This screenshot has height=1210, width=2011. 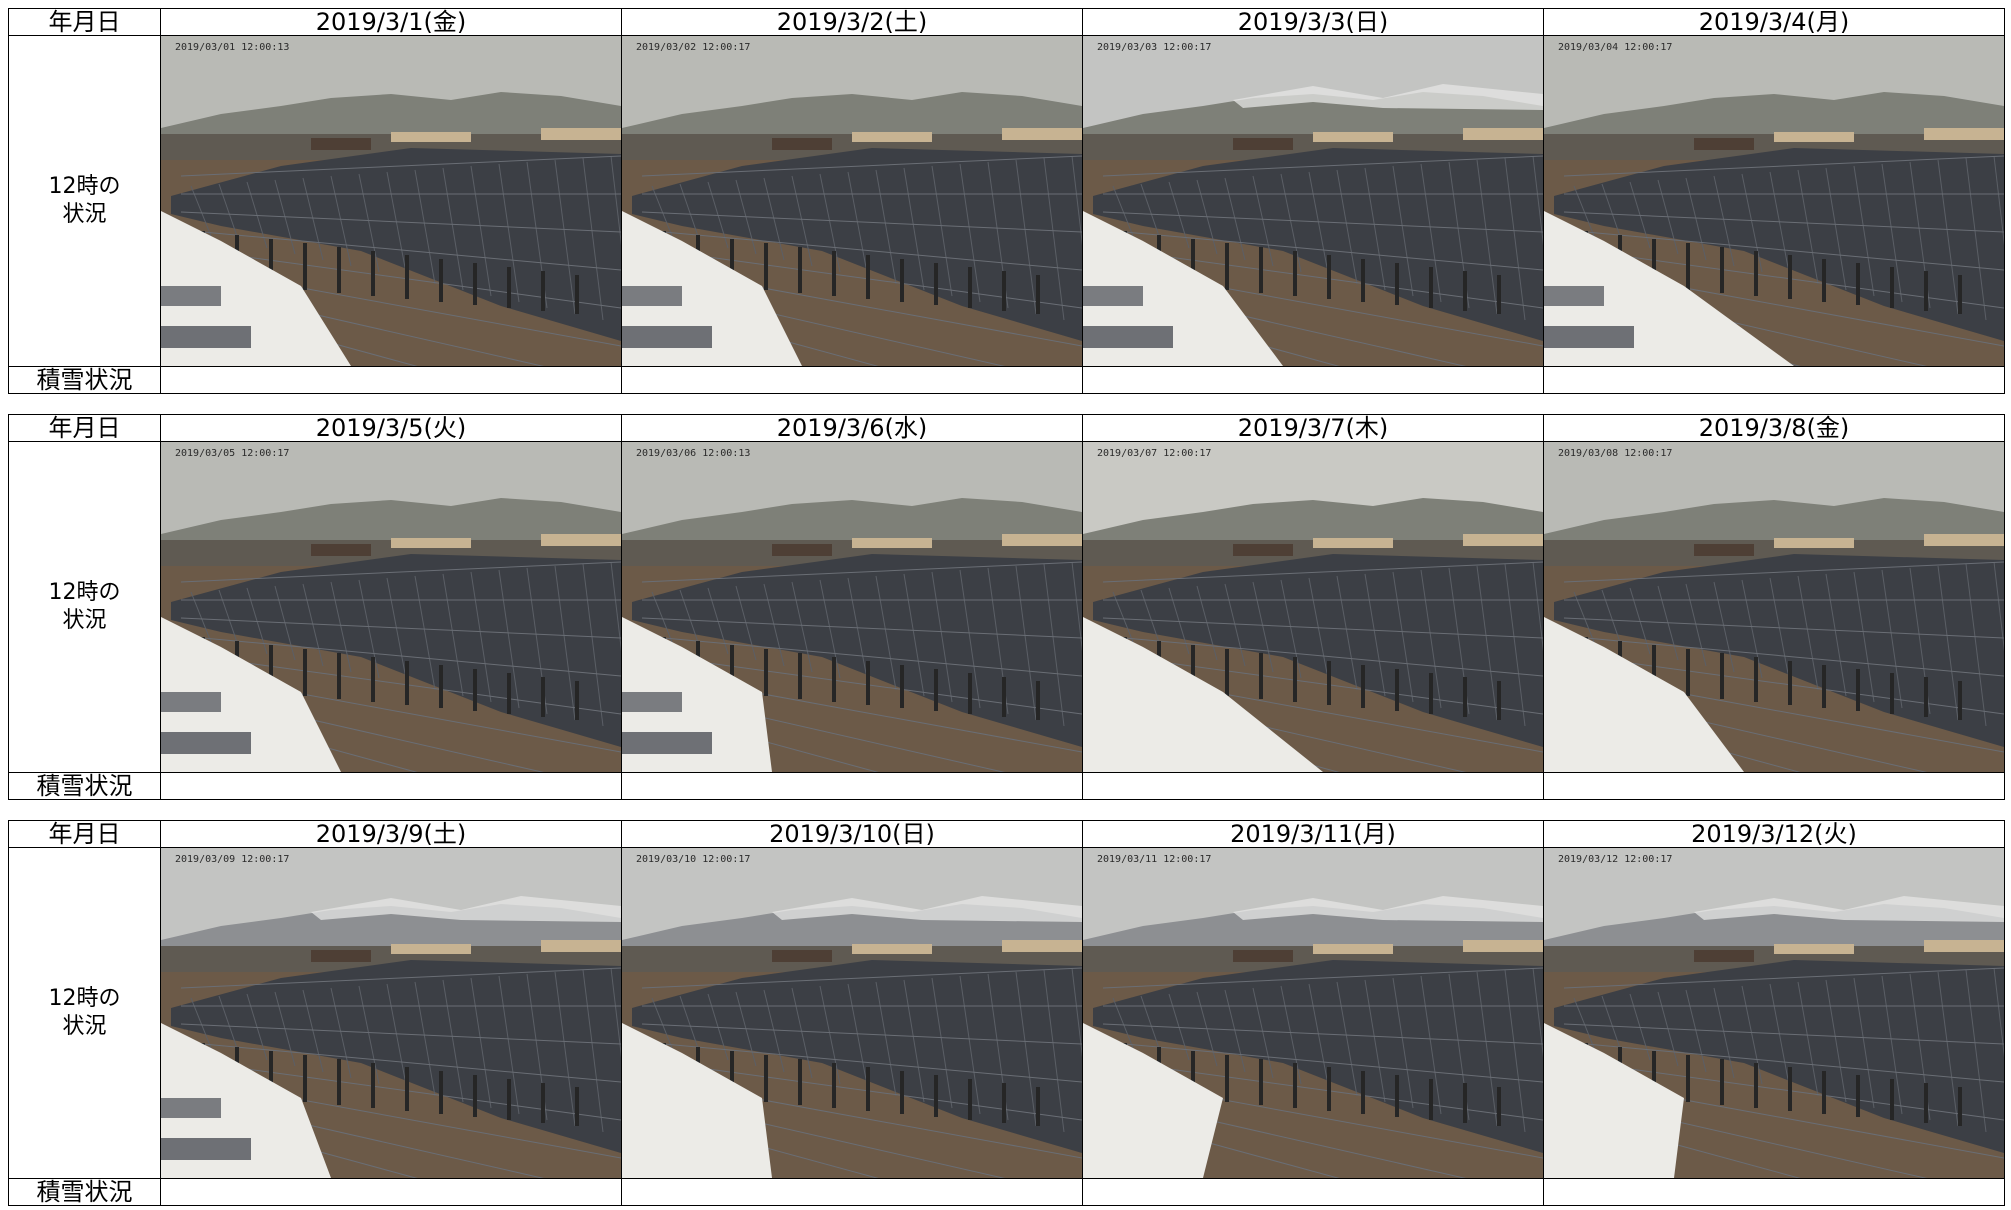 What do you see at coordinates (693, 453) in the screenshot?
I see `camera-timestamp: 2019/03/06 12:00:13` at bounding box center [693, 453].